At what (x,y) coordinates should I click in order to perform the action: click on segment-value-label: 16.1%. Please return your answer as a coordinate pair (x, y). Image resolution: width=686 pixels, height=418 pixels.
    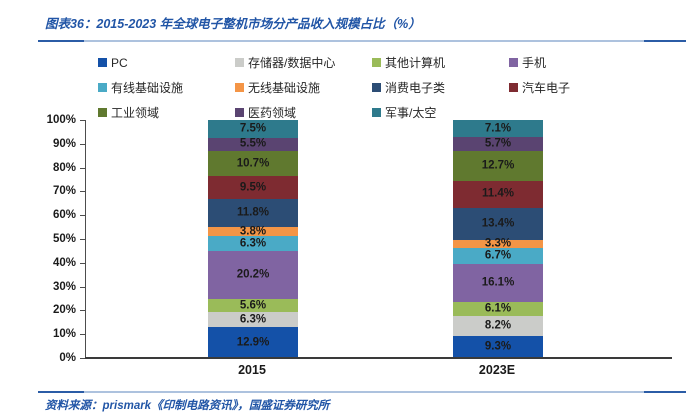
    Looking at the image, I should click on (498, 282).